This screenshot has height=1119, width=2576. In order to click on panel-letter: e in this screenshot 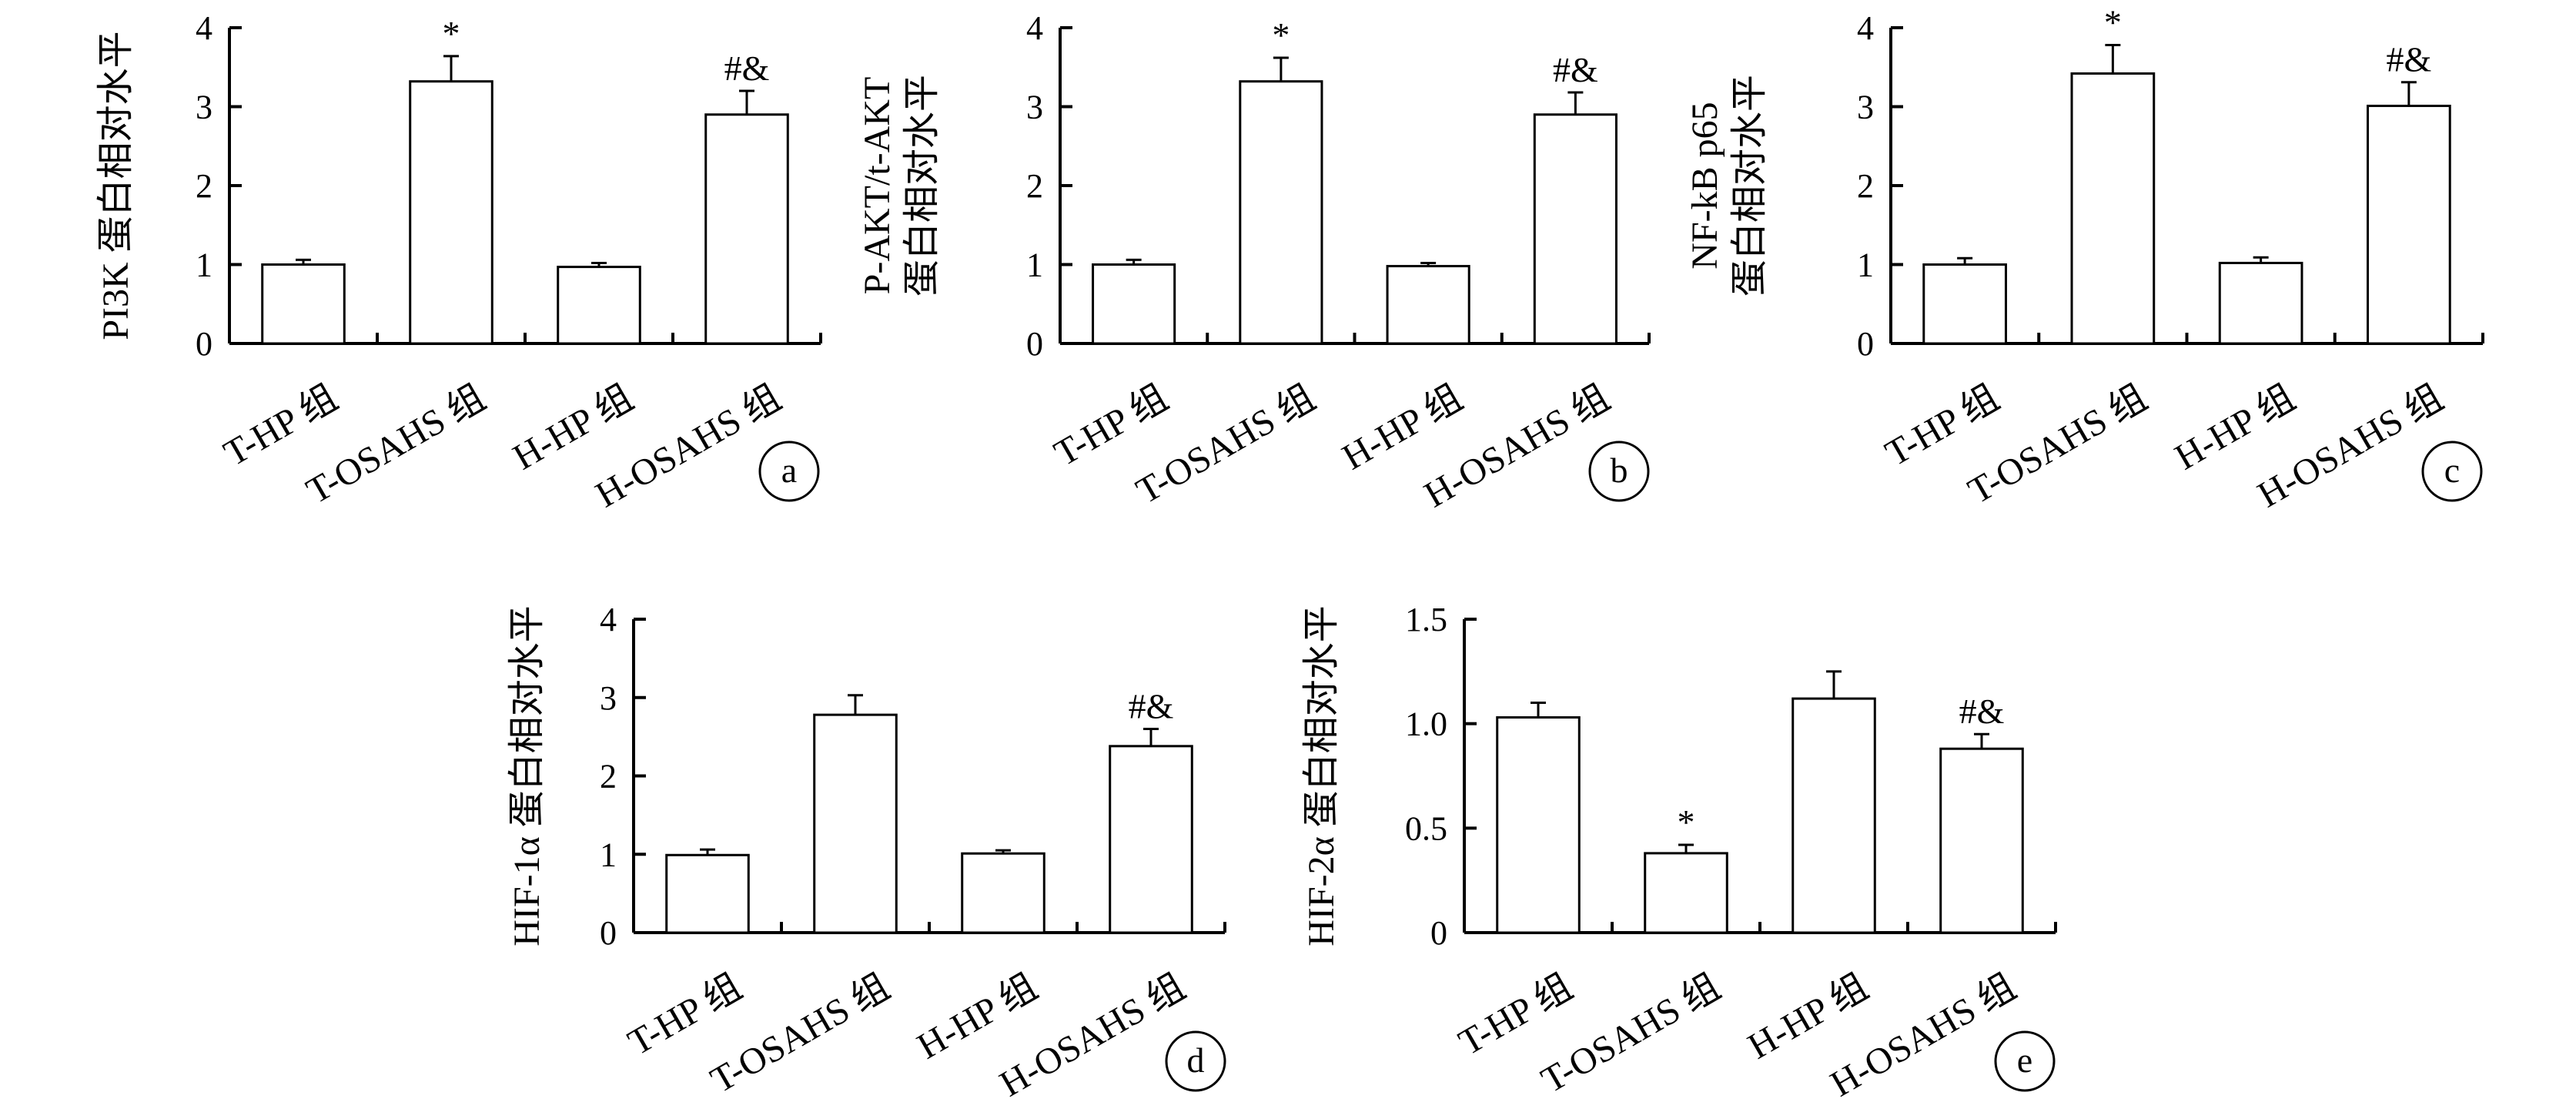, I will do `click(2025, 1060)`.